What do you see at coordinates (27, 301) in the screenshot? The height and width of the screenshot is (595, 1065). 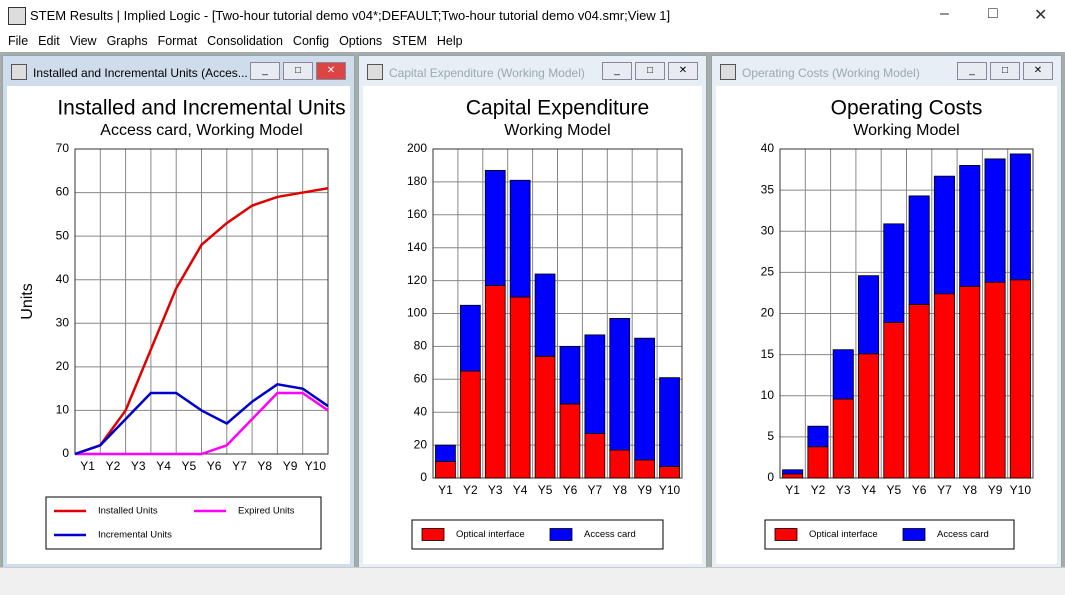 I see `y-axis-label: Units` at bounding box center [27, 301].